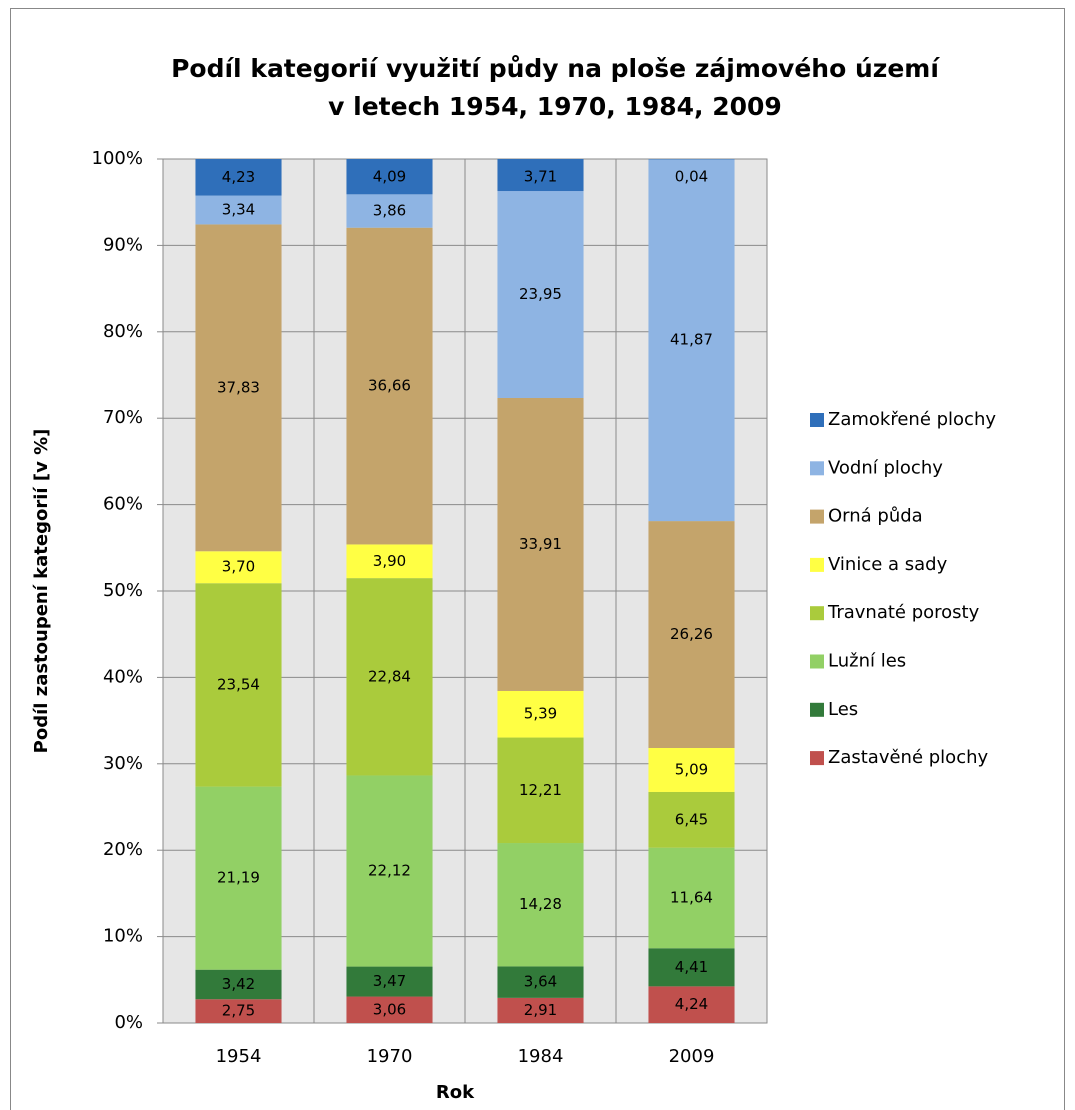 This screenshot has width=1075, height=1110. What do you see at coordinates (885, 467) in the screenshot?
I see `legend-label: Vodní plochy` at bounding box center [885, 467].